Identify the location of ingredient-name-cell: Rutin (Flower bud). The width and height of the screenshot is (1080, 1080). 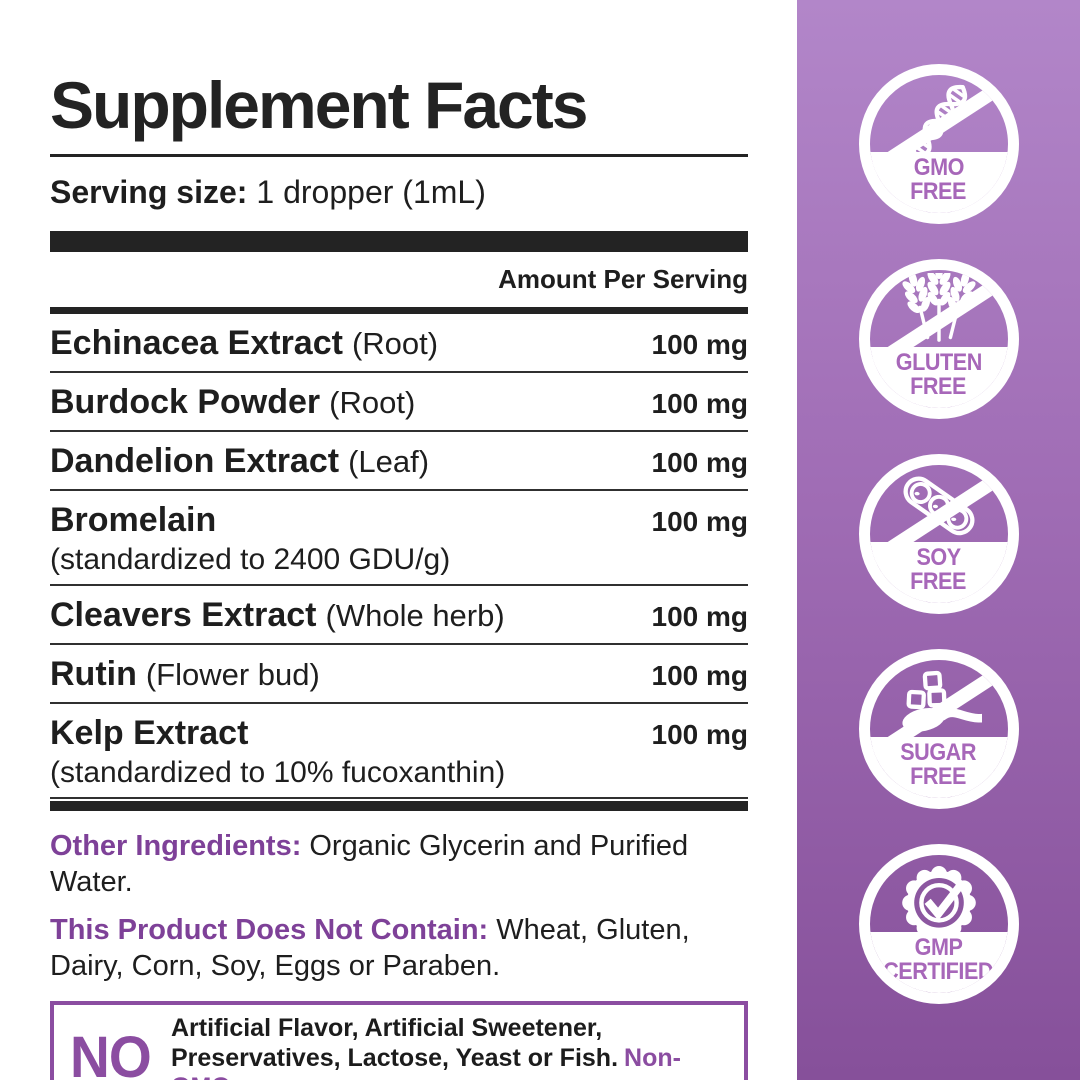
(185, 674).